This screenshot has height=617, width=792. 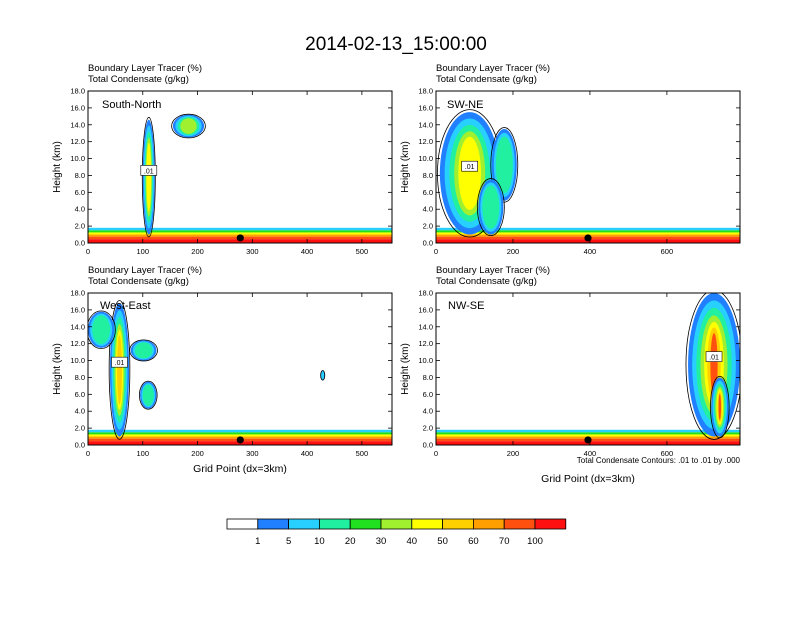 I want to click on colorbar-label: 70, so click(x=504, y=541).